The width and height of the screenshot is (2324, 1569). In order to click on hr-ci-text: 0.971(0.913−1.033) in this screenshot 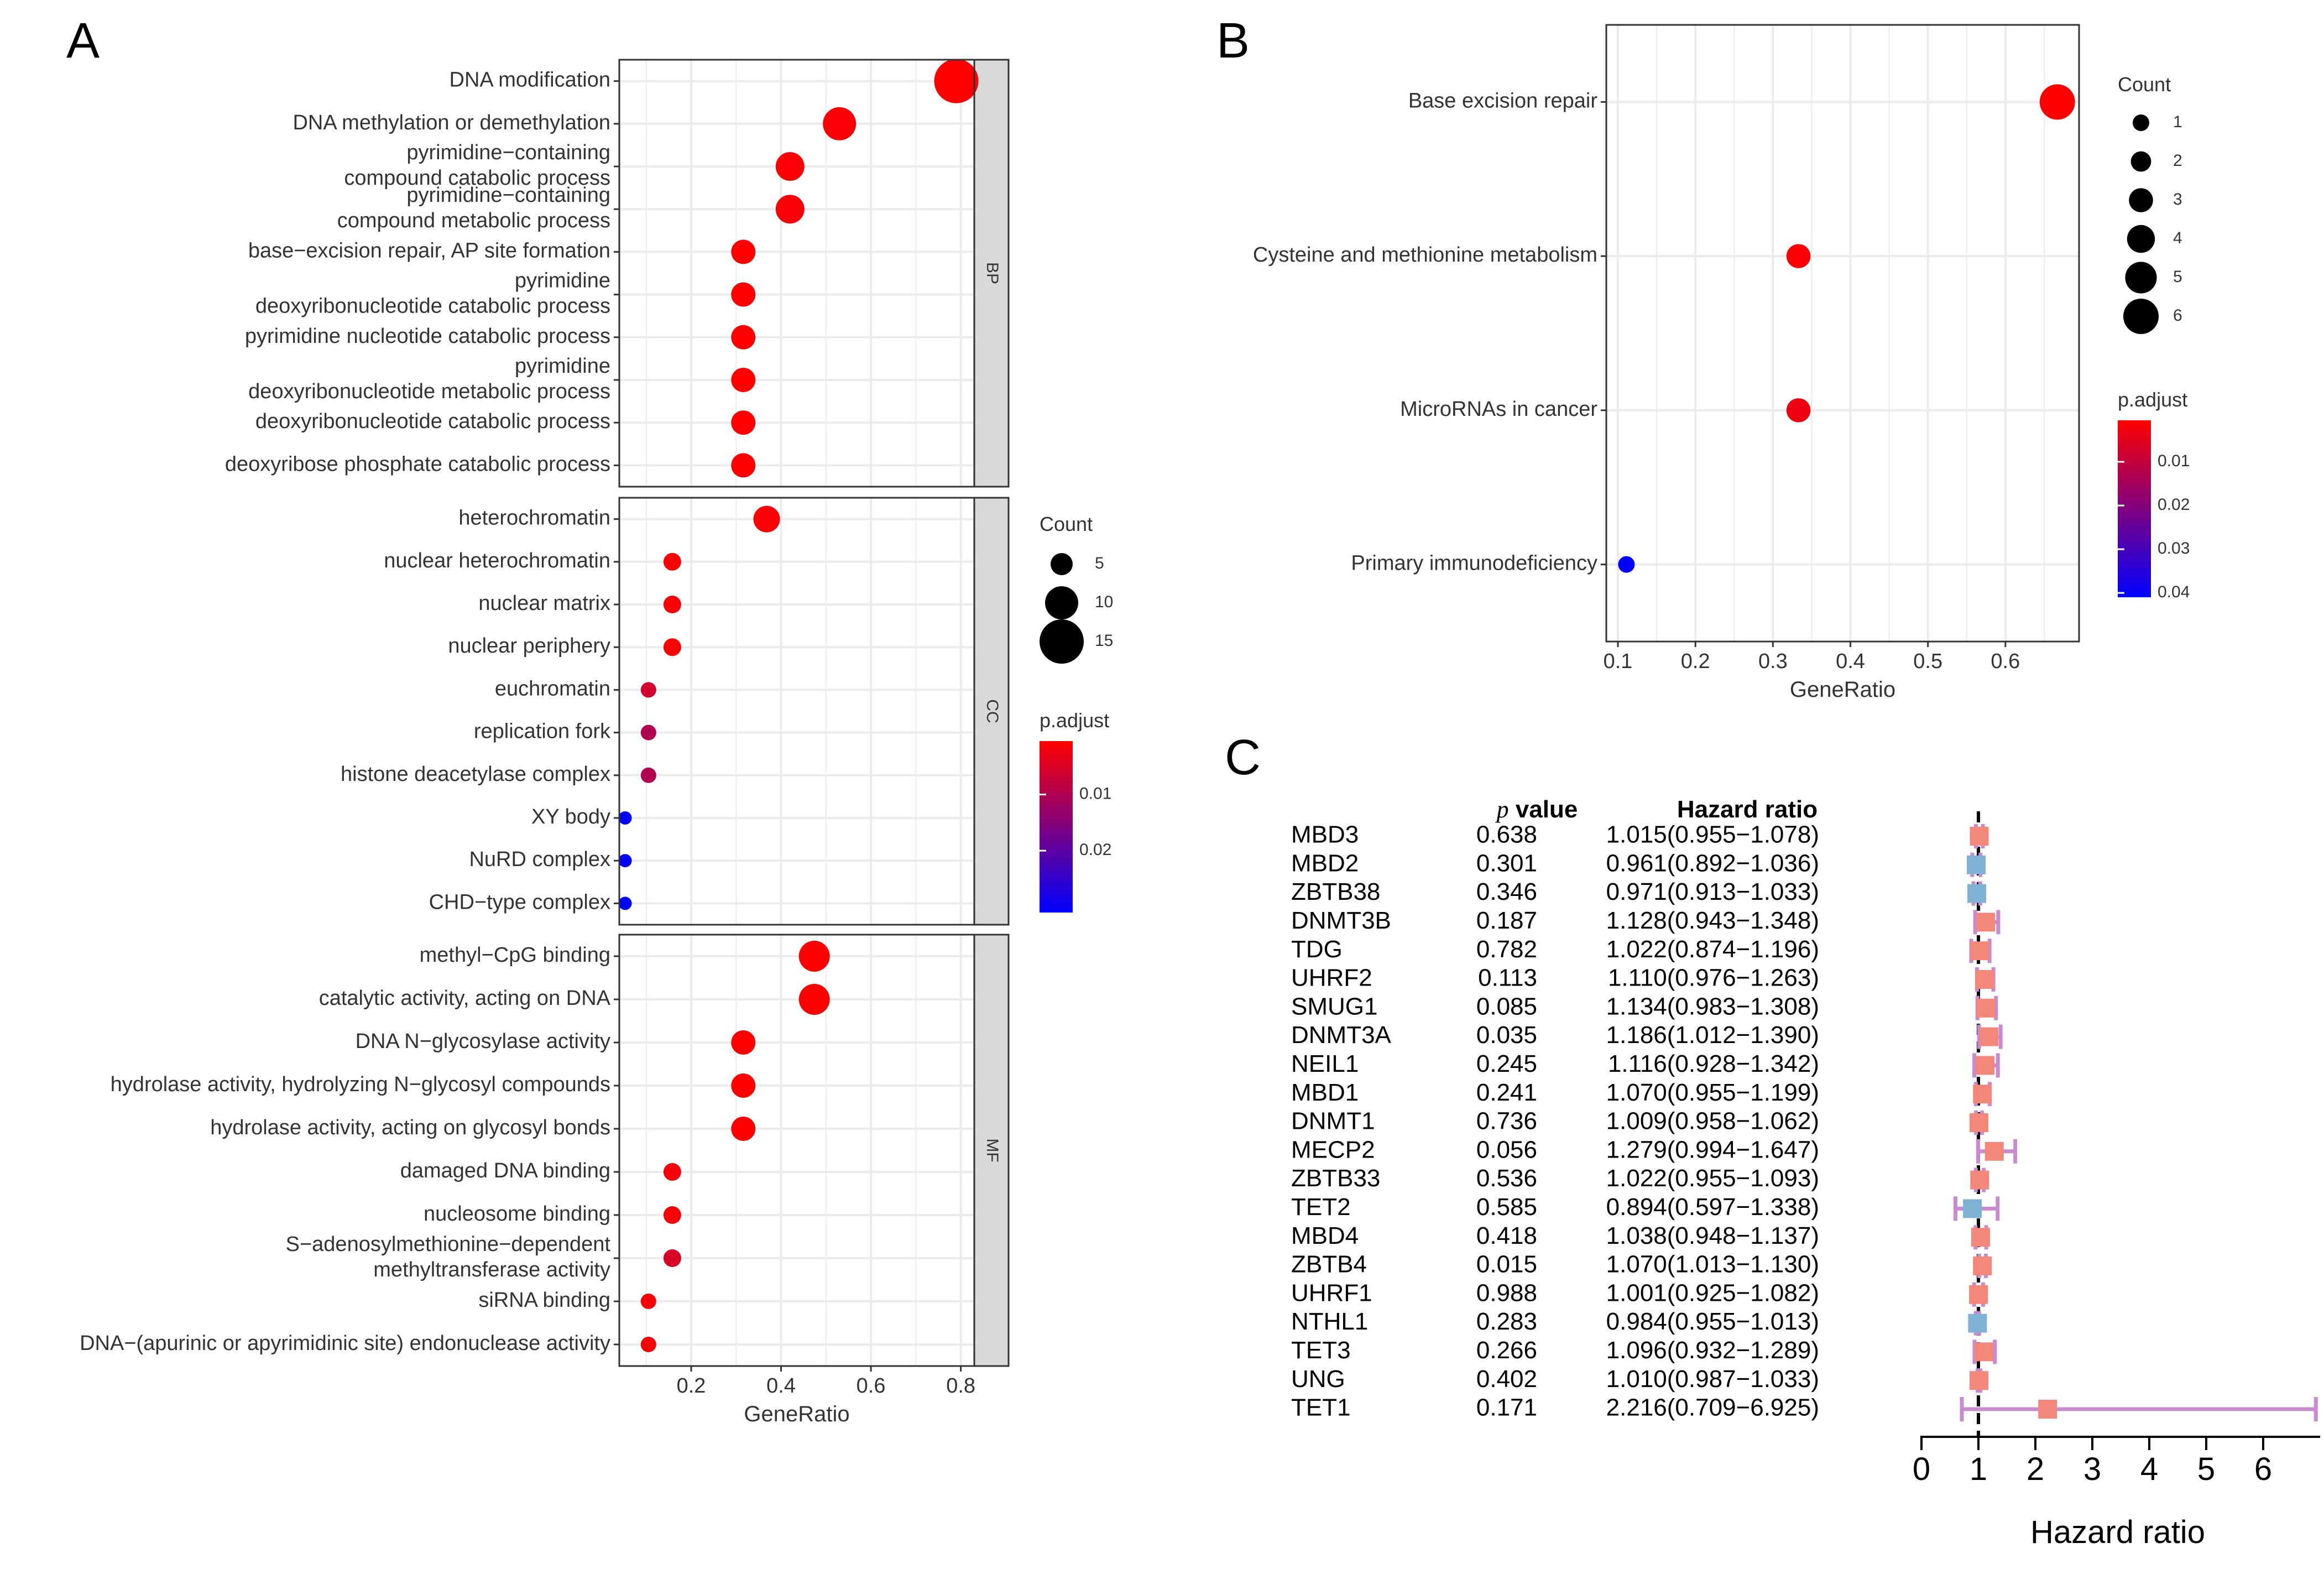, I will do `click(1712, 891)`.